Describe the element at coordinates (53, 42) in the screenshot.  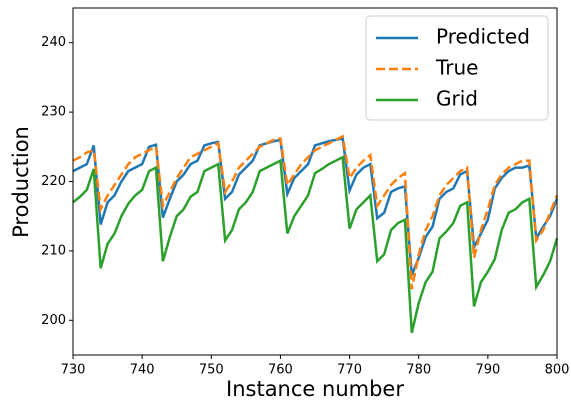
I see `y-tick-label: 240` at that location.